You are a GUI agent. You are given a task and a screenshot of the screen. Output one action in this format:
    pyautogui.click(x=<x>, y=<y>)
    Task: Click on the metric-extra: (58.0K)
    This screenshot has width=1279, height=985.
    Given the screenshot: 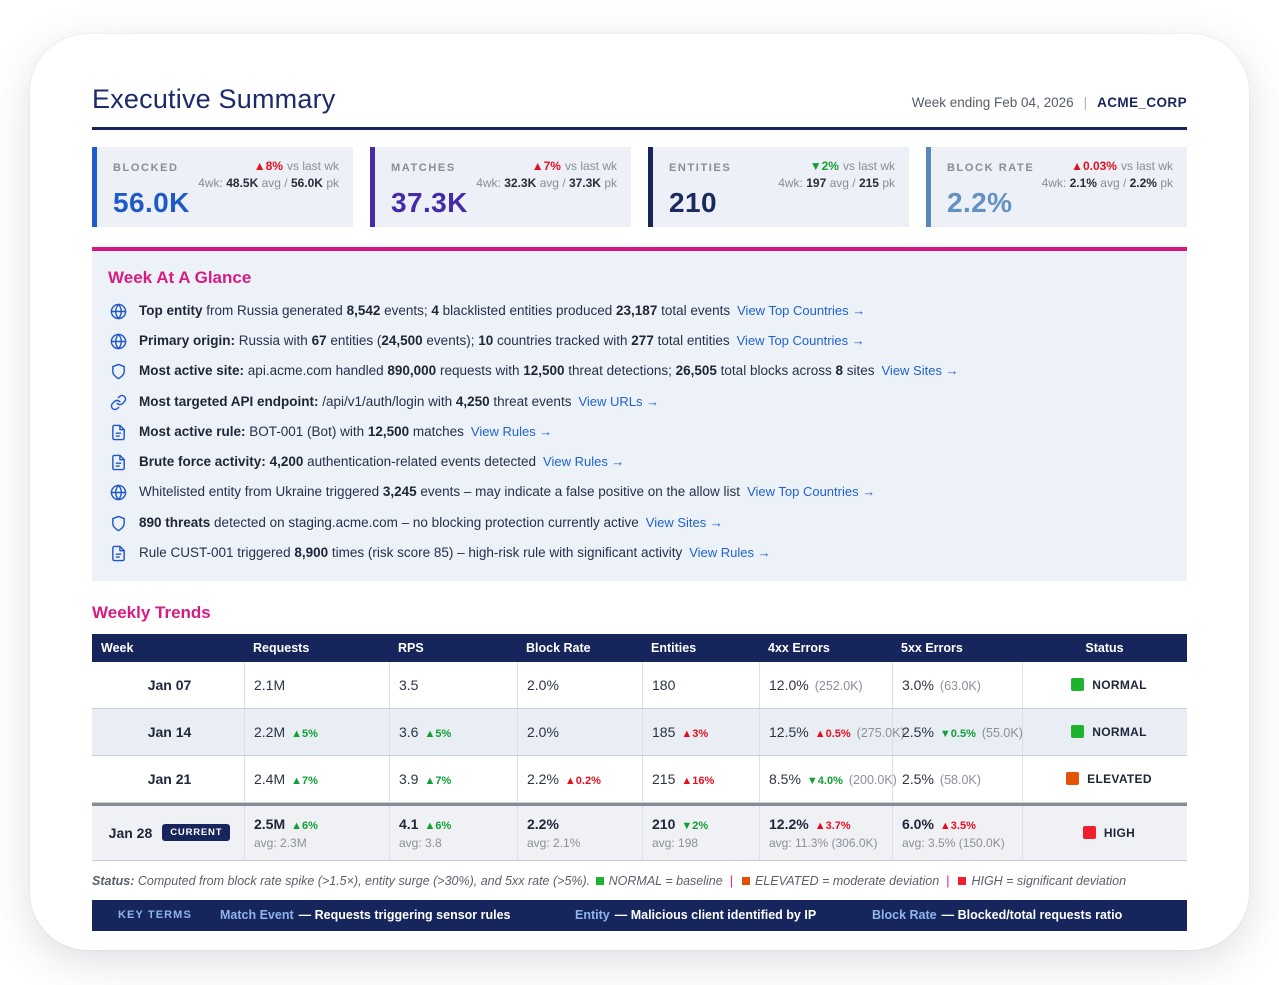 What is the action you would take?
    pyautogui.click(x=960, y=779)
    